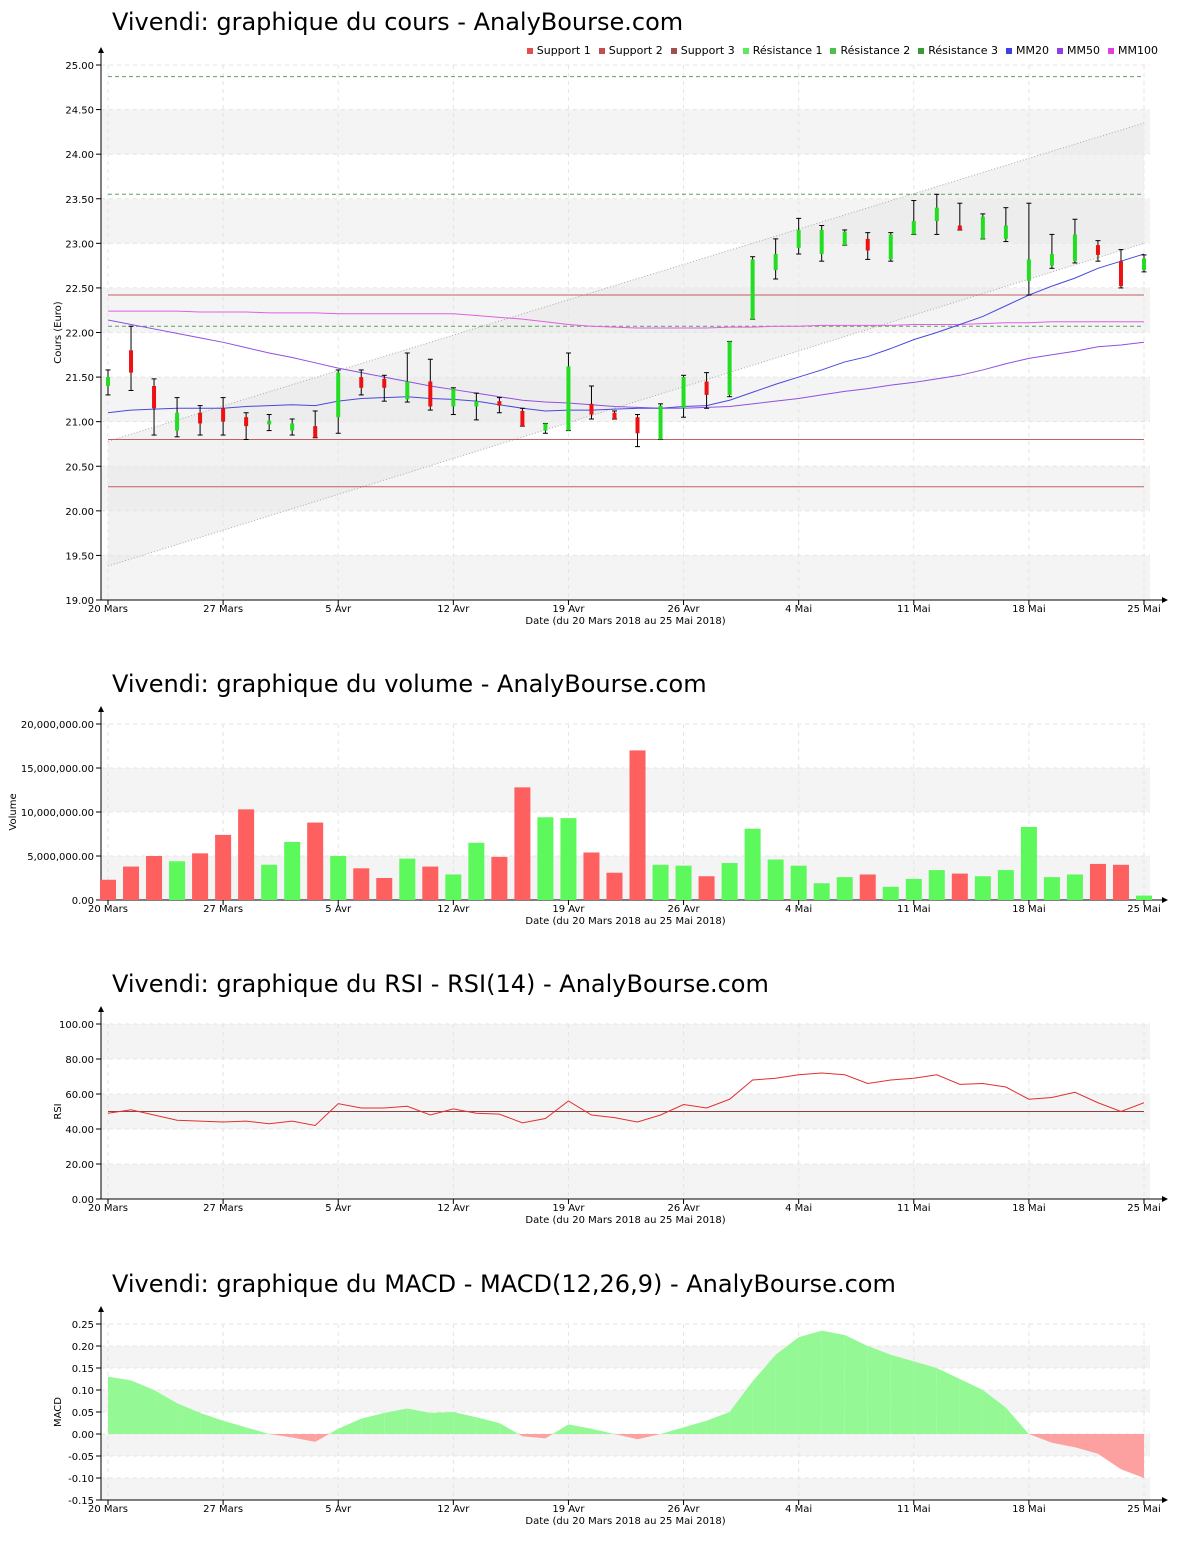 The image size is (1200, 1550). Describe the element at coordinates (1028, 1509) in the screenshot. I see `x-tick-label: 18 Mai` at that location.